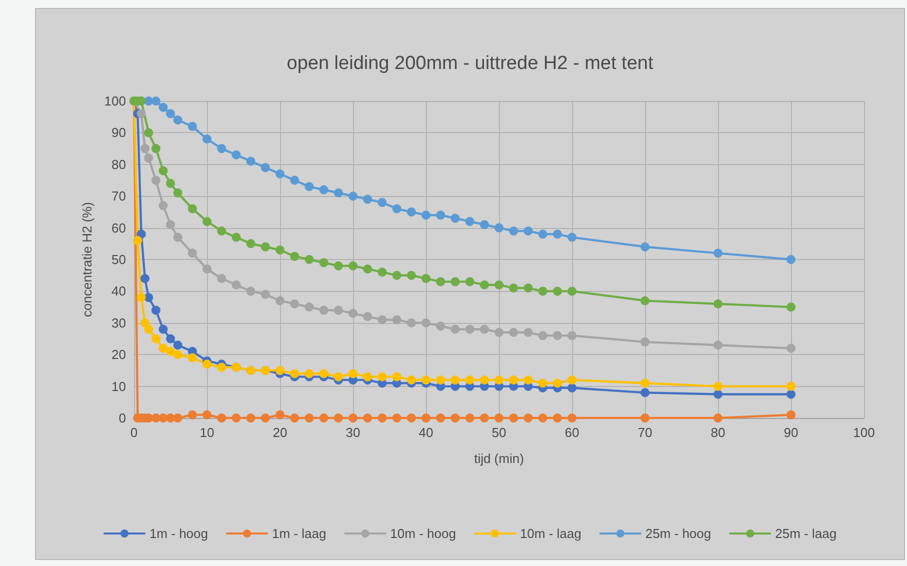 Image resolution: width=907 pixels, height=566 pixels. Describe the element at coordinates (299, 533) in the screenshot. I see `legend-label: 1m - laag` at that location.